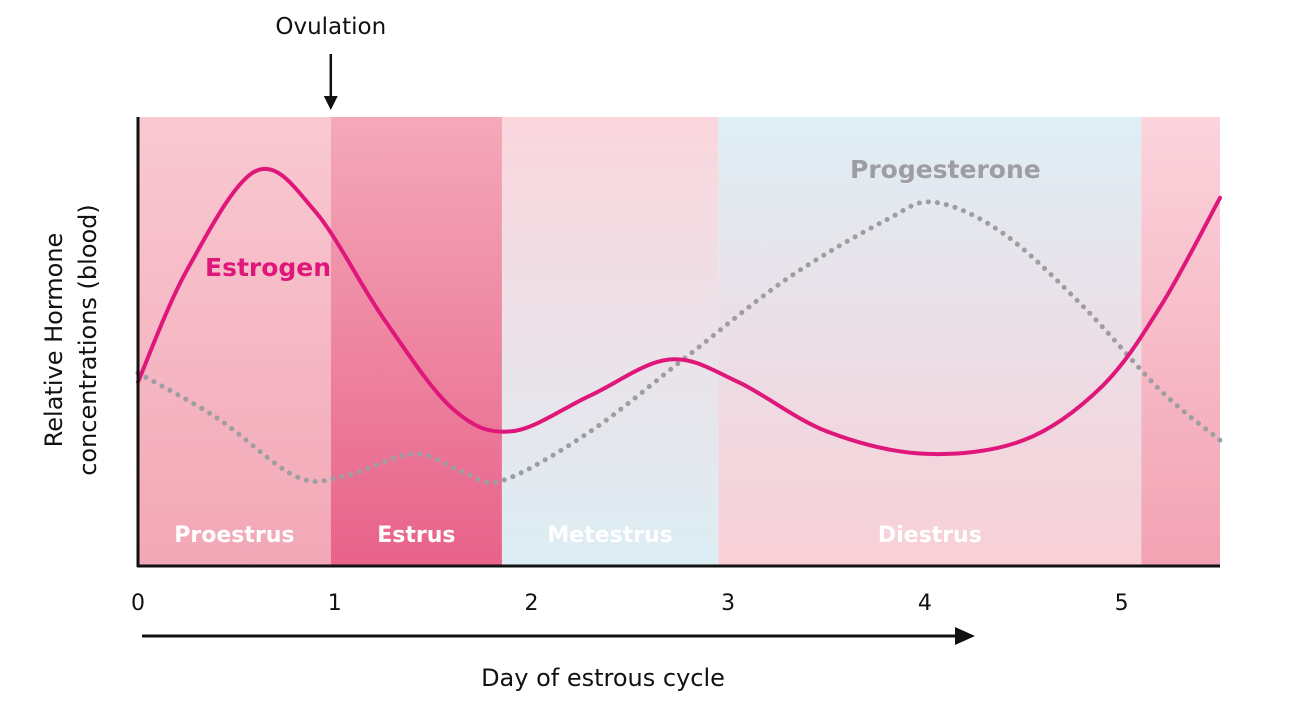  I want to click on x-tick-label-4: 4, so click(925, 603).